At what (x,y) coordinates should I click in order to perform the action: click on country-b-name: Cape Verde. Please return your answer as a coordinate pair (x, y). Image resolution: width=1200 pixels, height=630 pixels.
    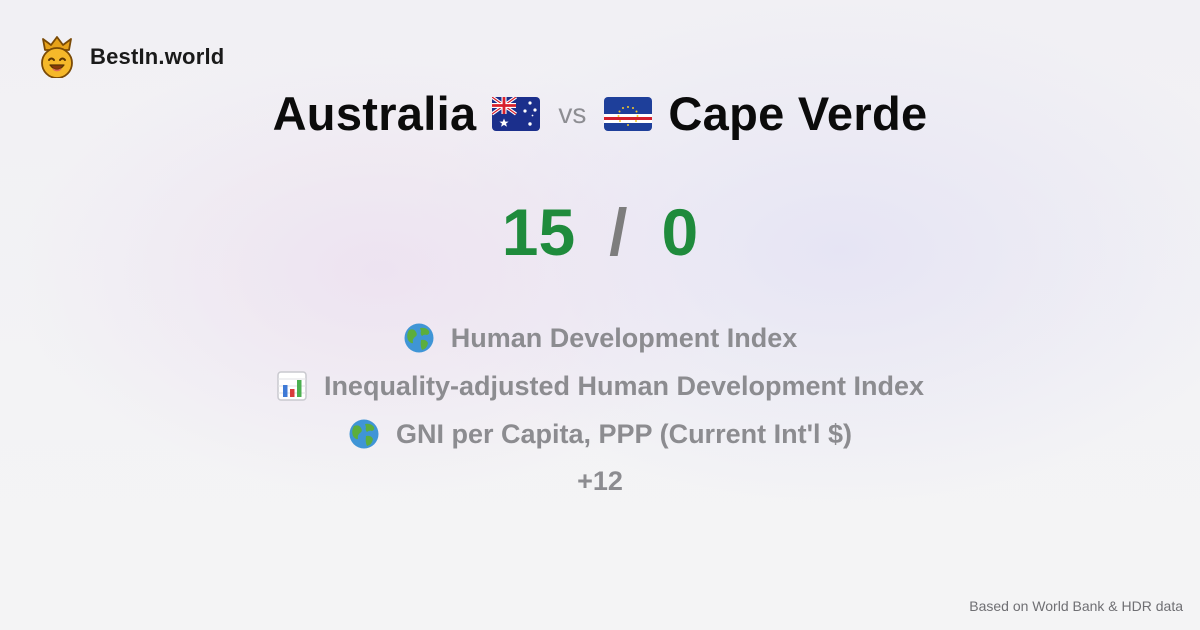
    Looking at the image, I should click on (798, 113).